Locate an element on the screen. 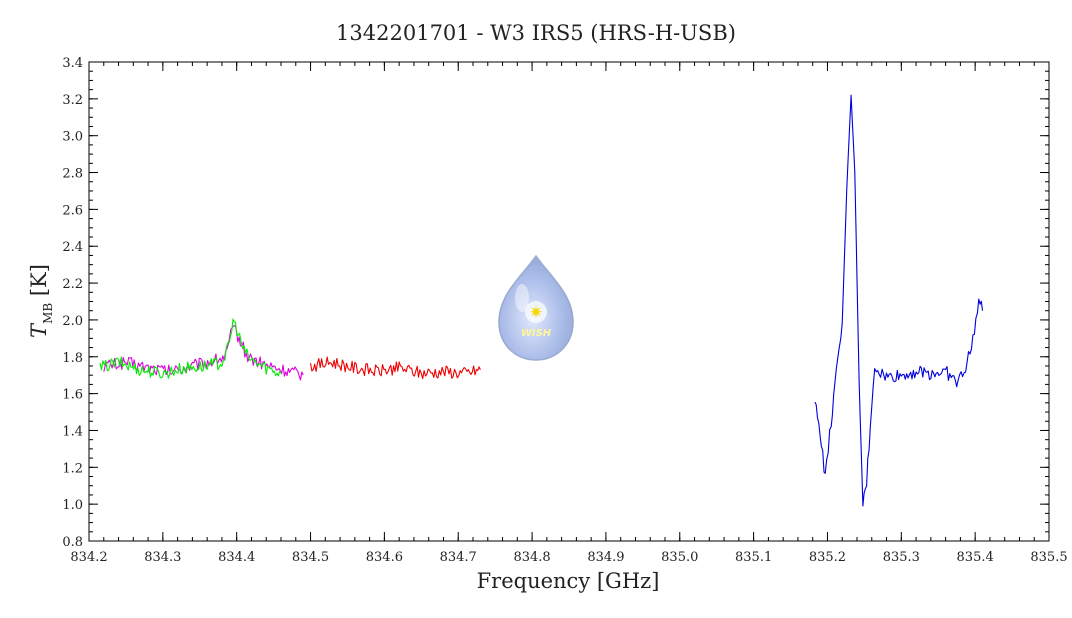 The image size is (1072, 618). star-icon: ✷ is located at coordinates (536, 313).